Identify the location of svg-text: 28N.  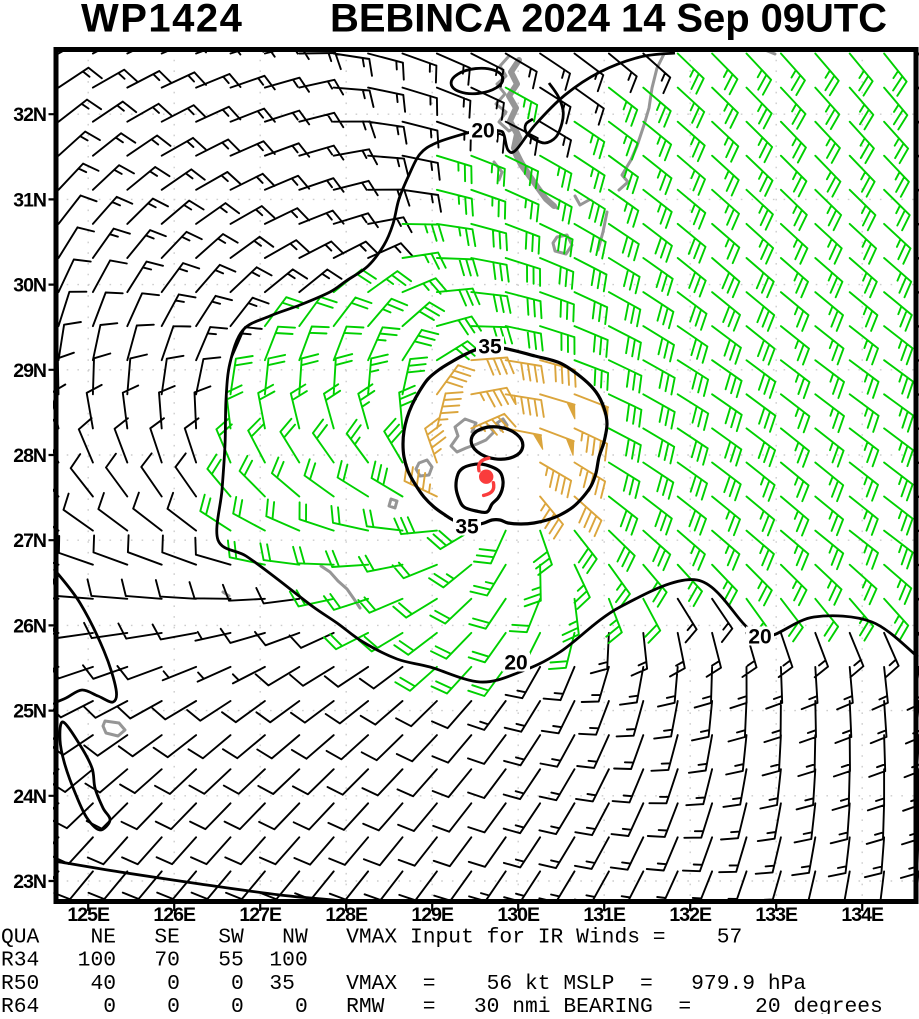
(29, 456).